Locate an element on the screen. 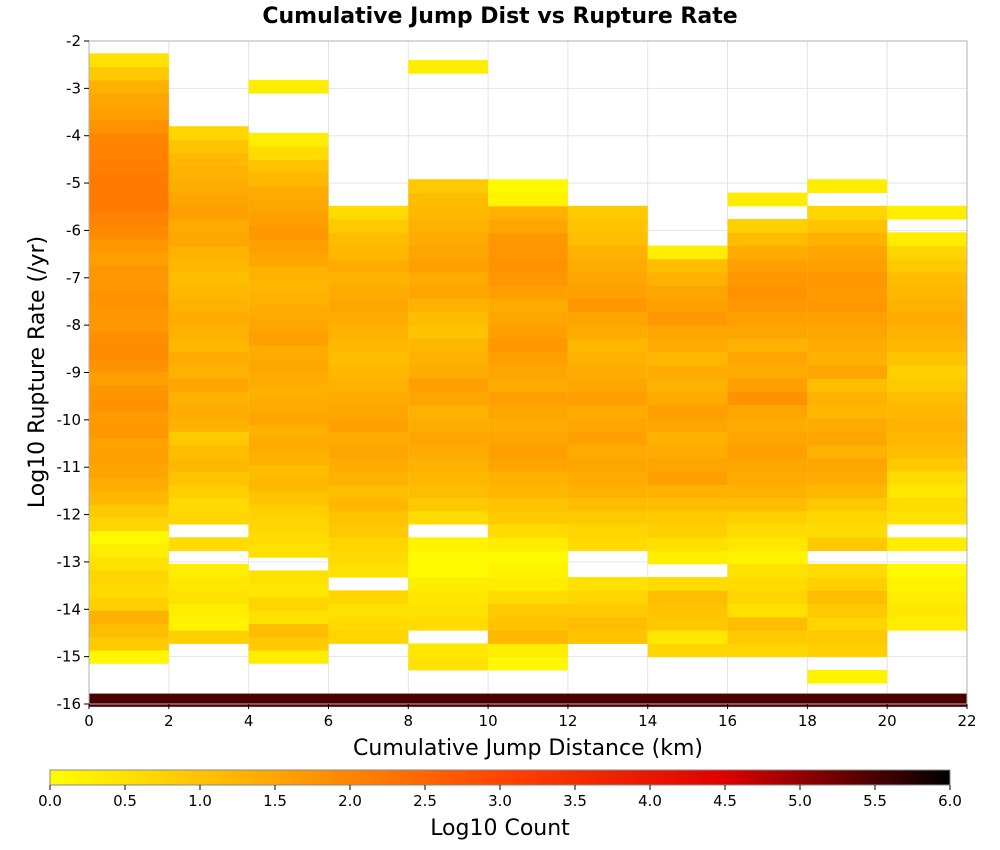 Image resolution: width=1000 pixels, height=850 pixels. x-tick-label: 18 is located at coordinates (807, 721).